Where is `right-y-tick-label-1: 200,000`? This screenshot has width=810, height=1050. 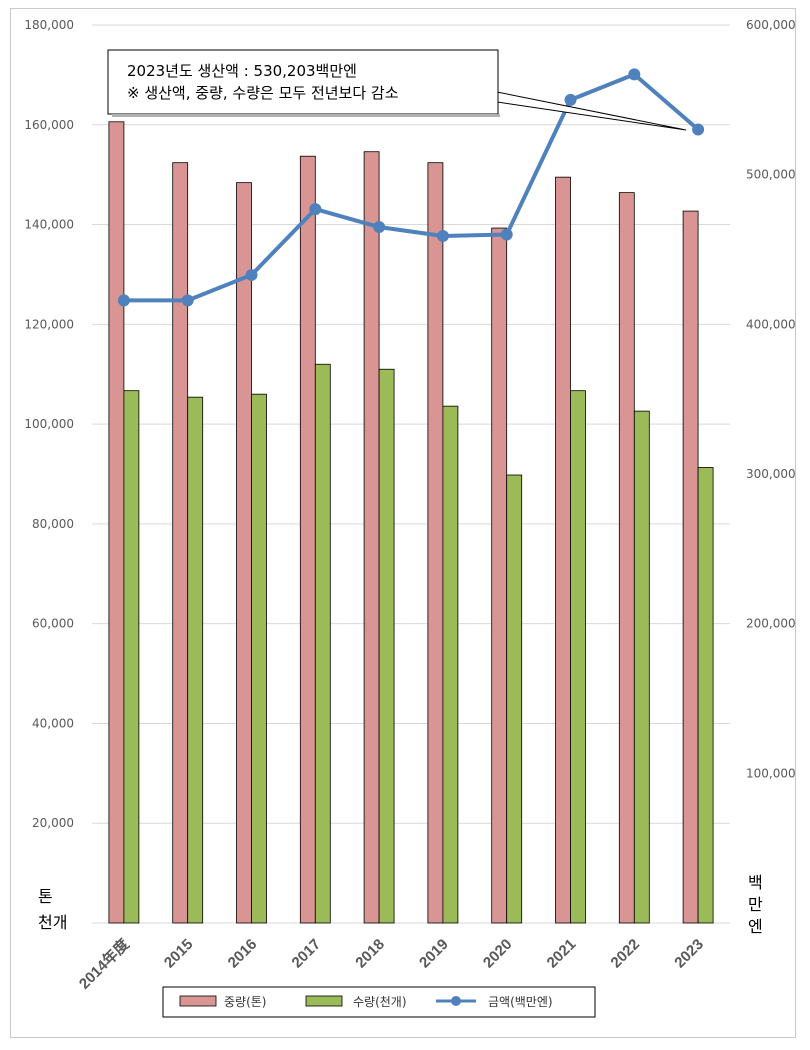
right-y-tick-label-1: 200,000 is located at coordinates (771, 624).